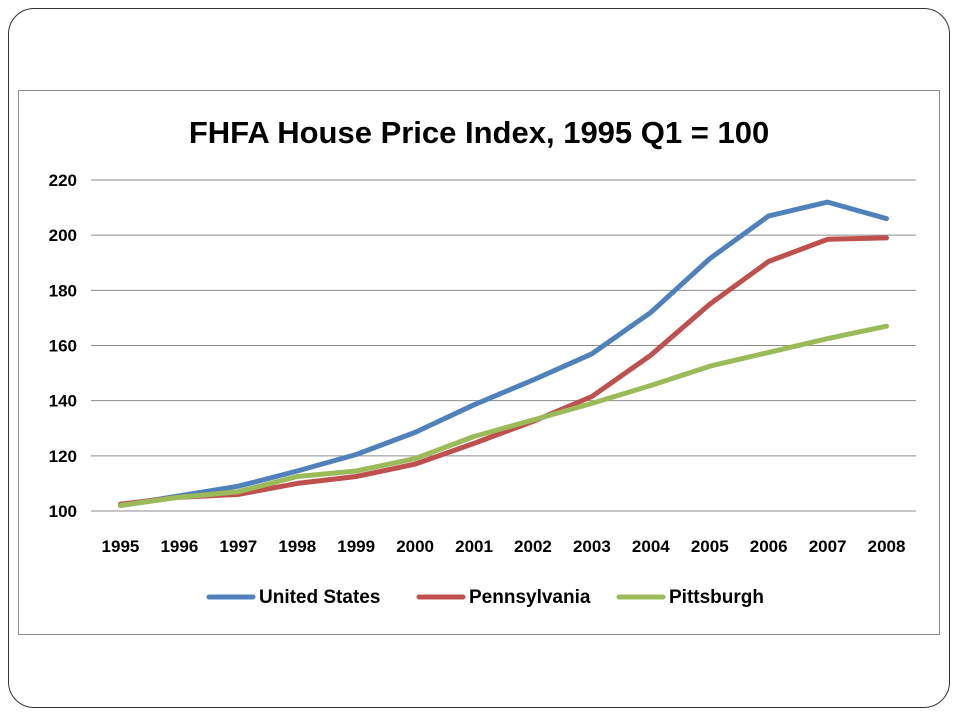  Describe the element at coordinates (415, 546) in the screenshot. I see `x-tick-label: 2000` at that location.